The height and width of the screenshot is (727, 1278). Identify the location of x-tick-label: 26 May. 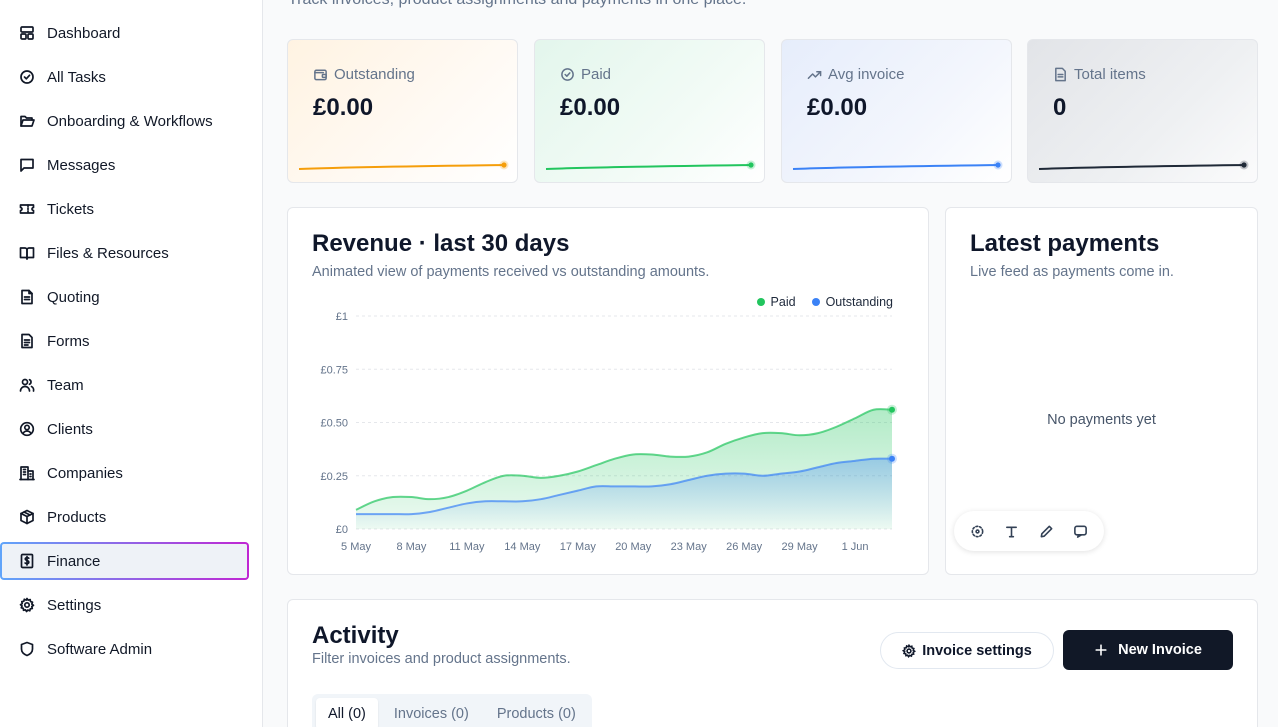
(744, 547).